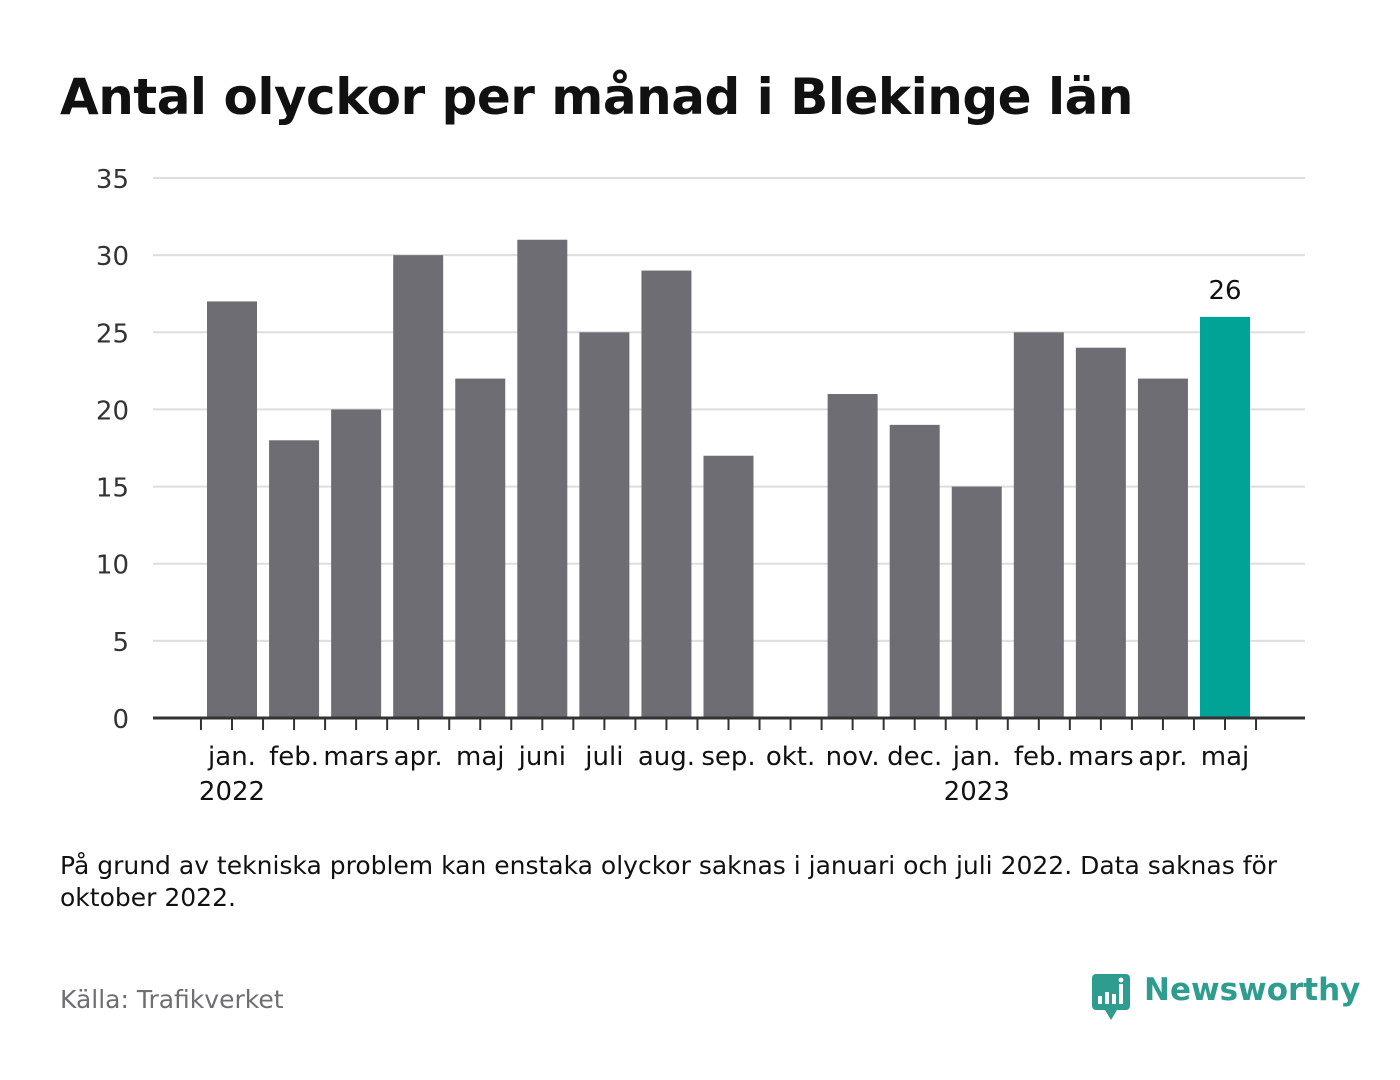 The height and width of the screenshot is (1080, 1400). What do you see at coordinates (914, 757) in the screenshot?
I see `x-tick-label: dec.` at bounding box center [914, 757].